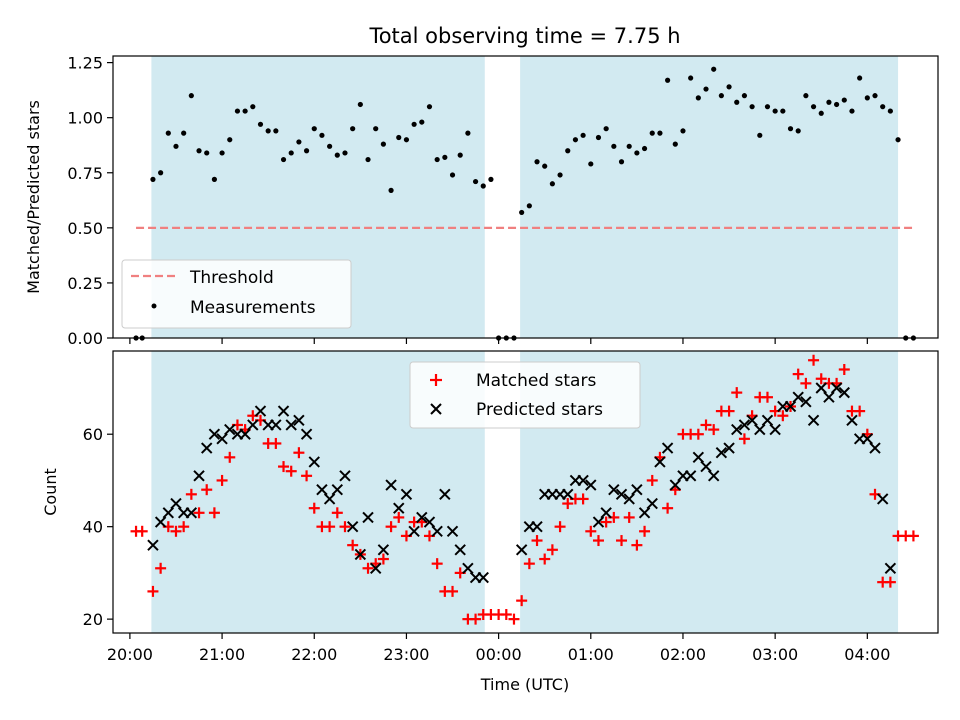  What do you see at coordinates (130, 654) in the screenshot?
I see `x-tick-label: 20:00` at bounding box center [130, 654].